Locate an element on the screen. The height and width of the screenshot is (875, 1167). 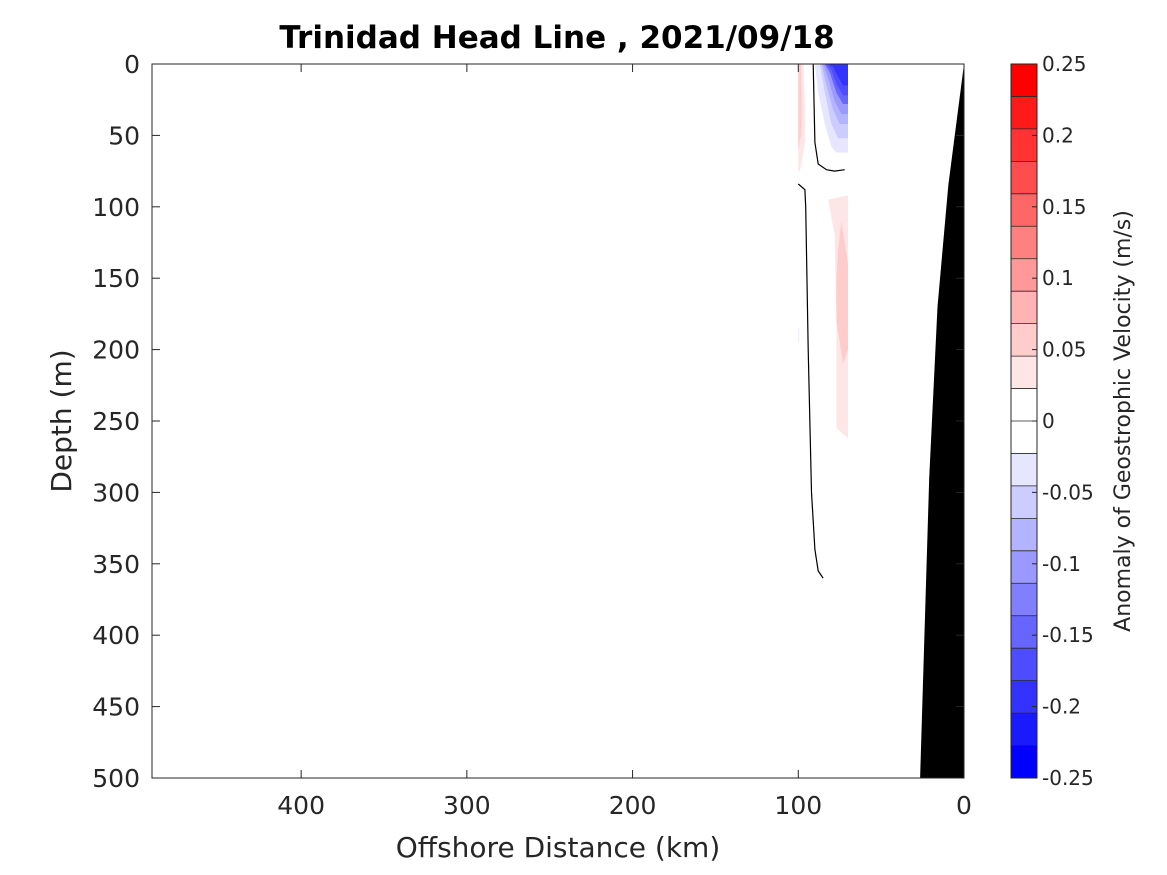
y-tick-label: 250 is located at coordinates (116, 421).